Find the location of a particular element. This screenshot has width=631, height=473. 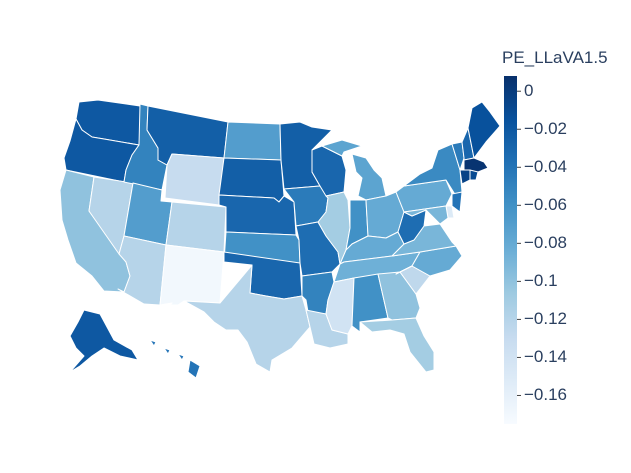

state-nj is located at coordinates (457, 202).